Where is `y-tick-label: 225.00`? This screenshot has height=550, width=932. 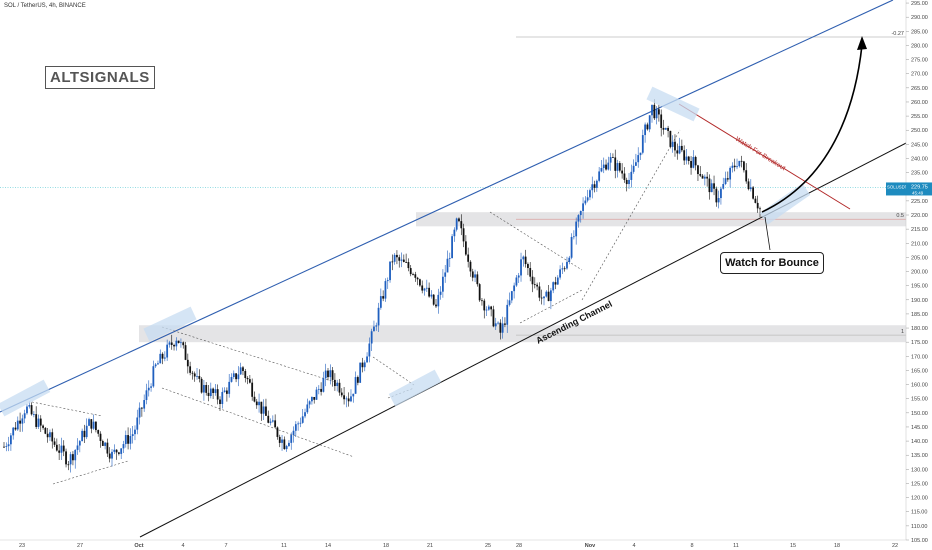
y-tick-label: 225.00 is located at coordinates (919, 202).